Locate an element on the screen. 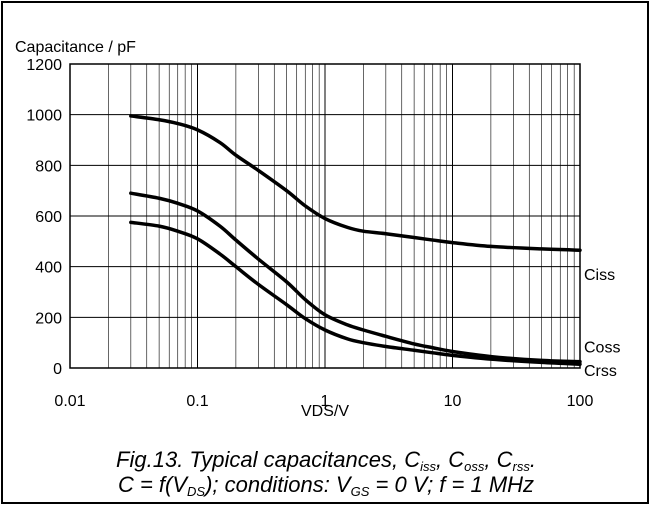  y-tick-label: 1000 is located at coordinates (44, 116).